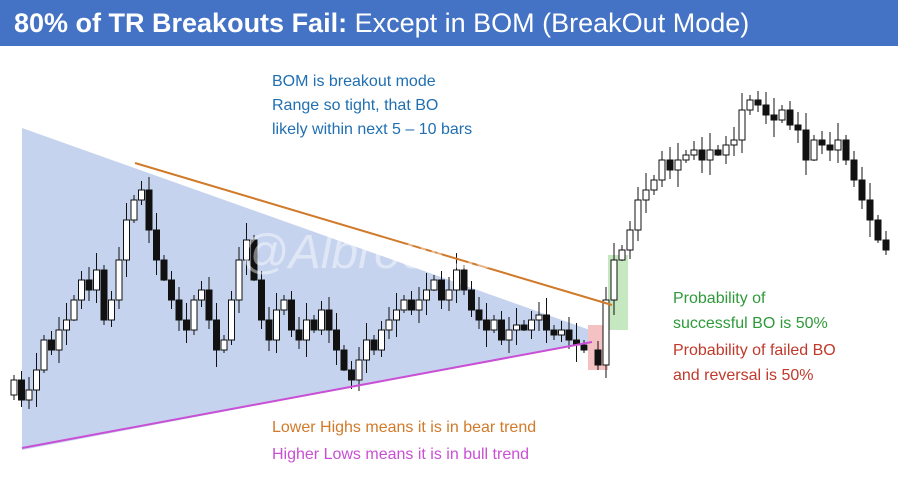 The height and width of the screenshot is (492, 898). I want to click on fail-note: and reversal is 50%, so click(743, 375).